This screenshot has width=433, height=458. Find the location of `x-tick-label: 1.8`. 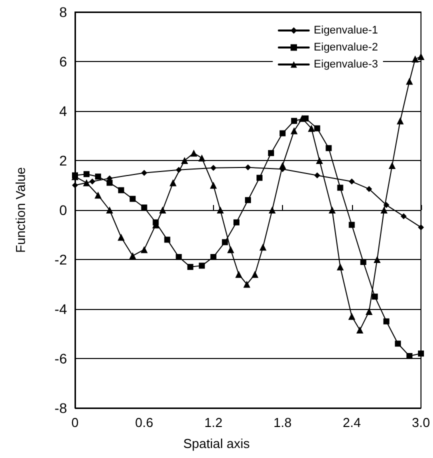

x-tick-label: 1.8 is located at coordinates (283, 422).